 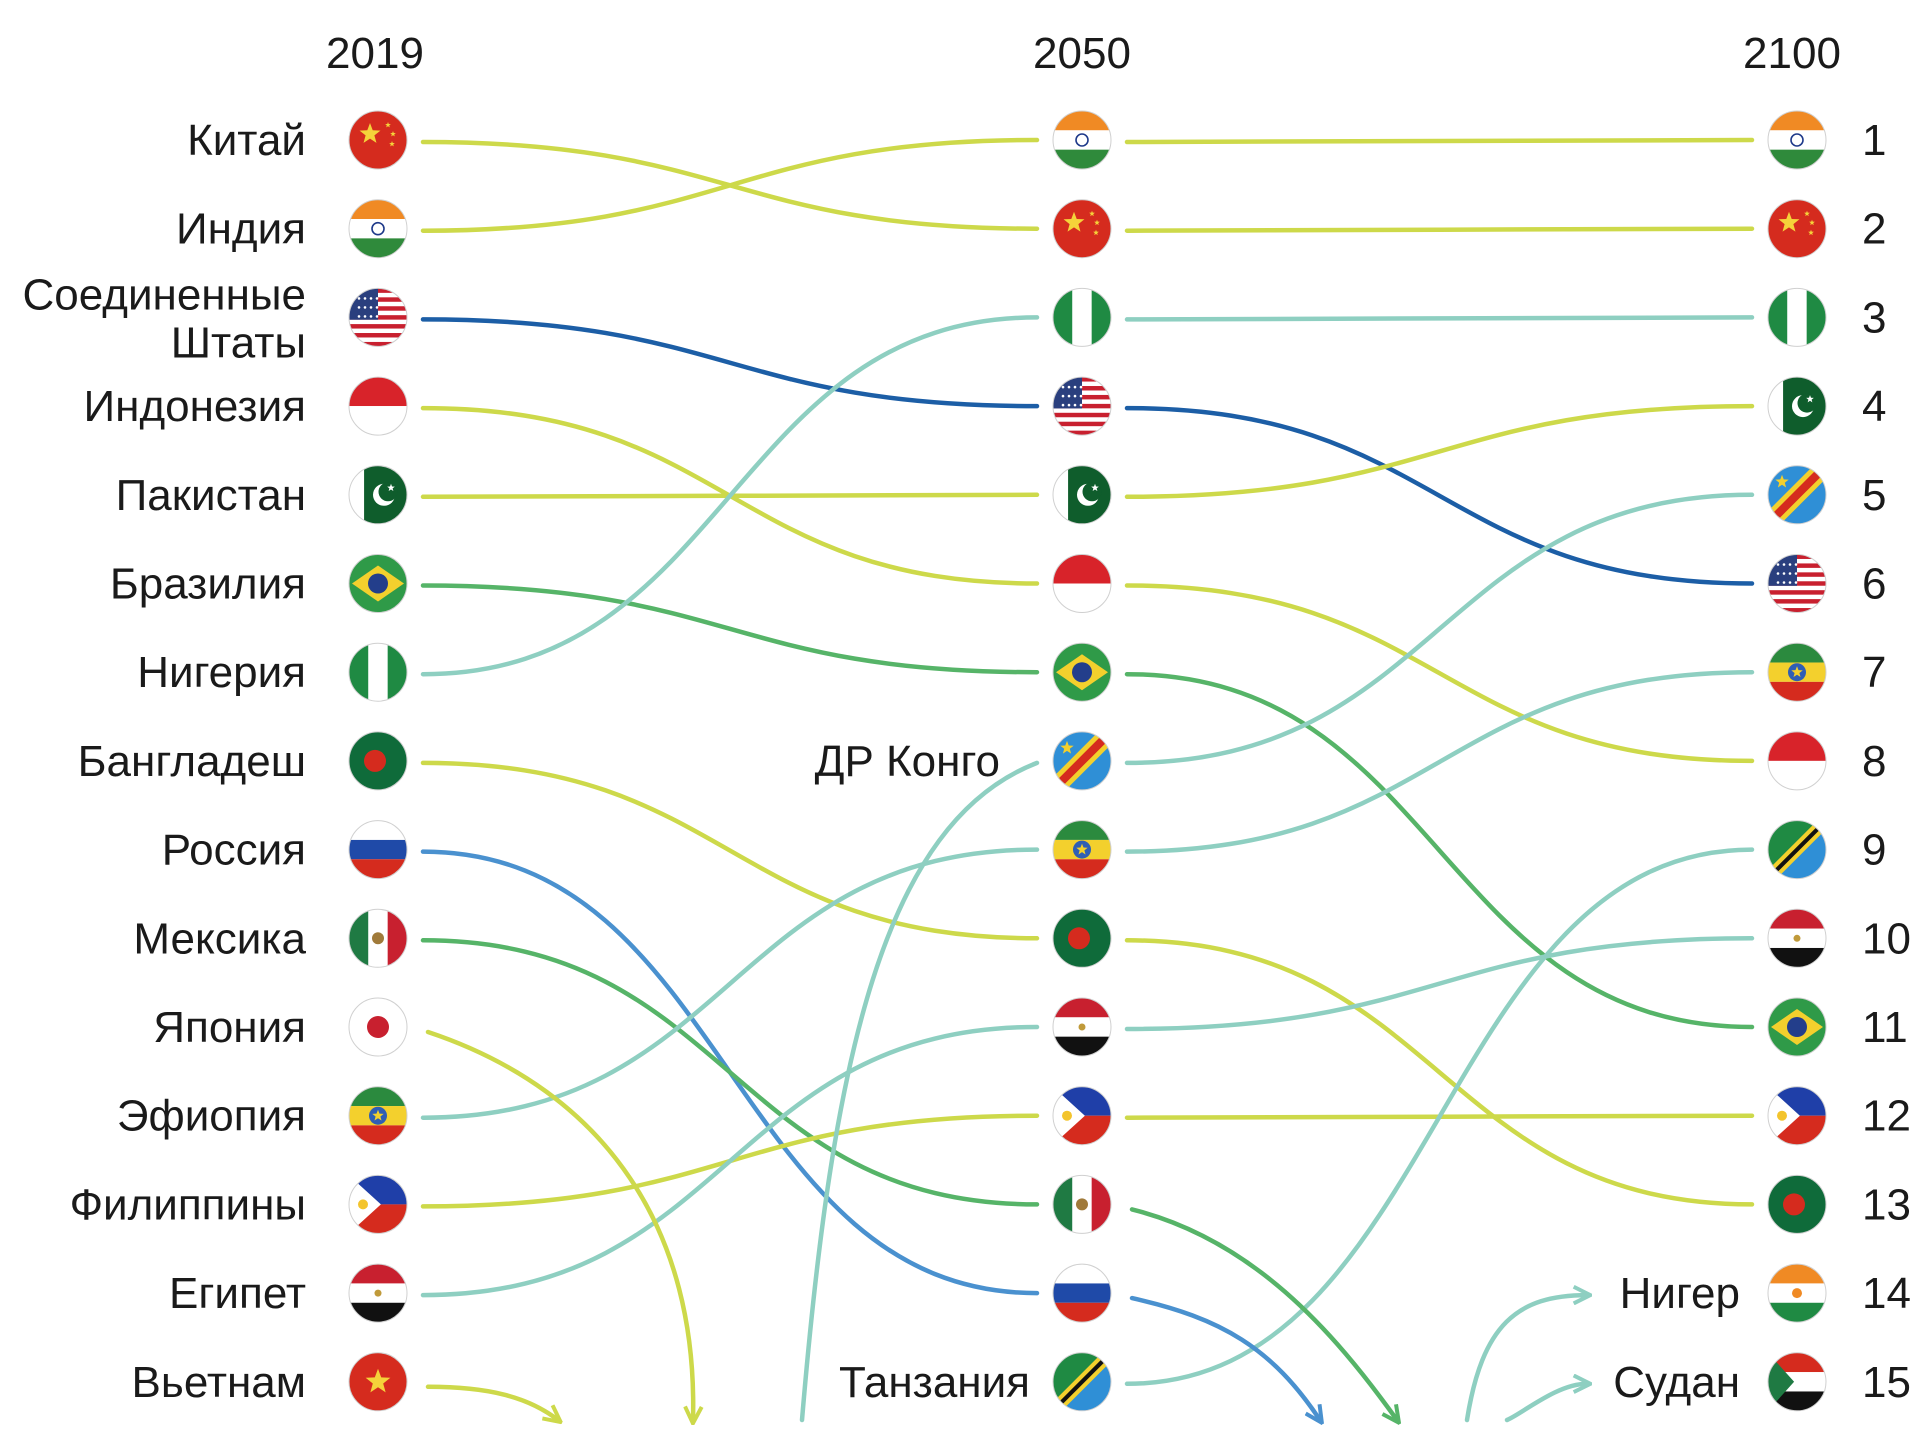 What do you see at coordinates (1082, 53) in the screenshot?
I see `year-header-2050: 2050` at bounding box center [1082, 53].